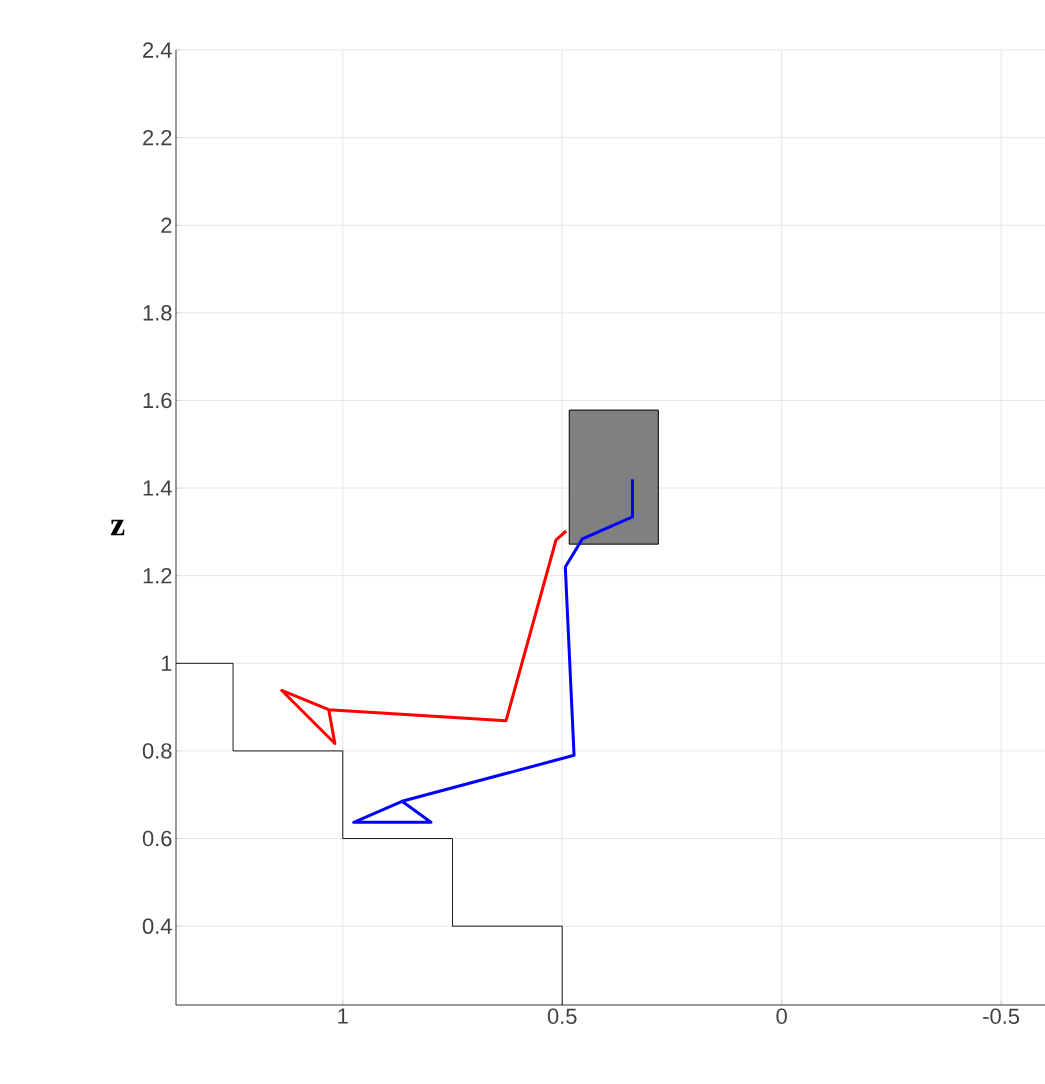 The image size is (1045, 1084). Describe the element at coordinates (157, 313) in the screenshot. I see `y-tick-label: 1.8` at that location.